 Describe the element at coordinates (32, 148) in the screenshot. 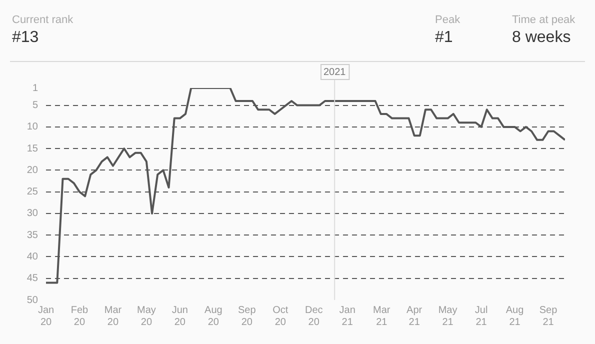

I see `y-tick-label: 15` at that location.